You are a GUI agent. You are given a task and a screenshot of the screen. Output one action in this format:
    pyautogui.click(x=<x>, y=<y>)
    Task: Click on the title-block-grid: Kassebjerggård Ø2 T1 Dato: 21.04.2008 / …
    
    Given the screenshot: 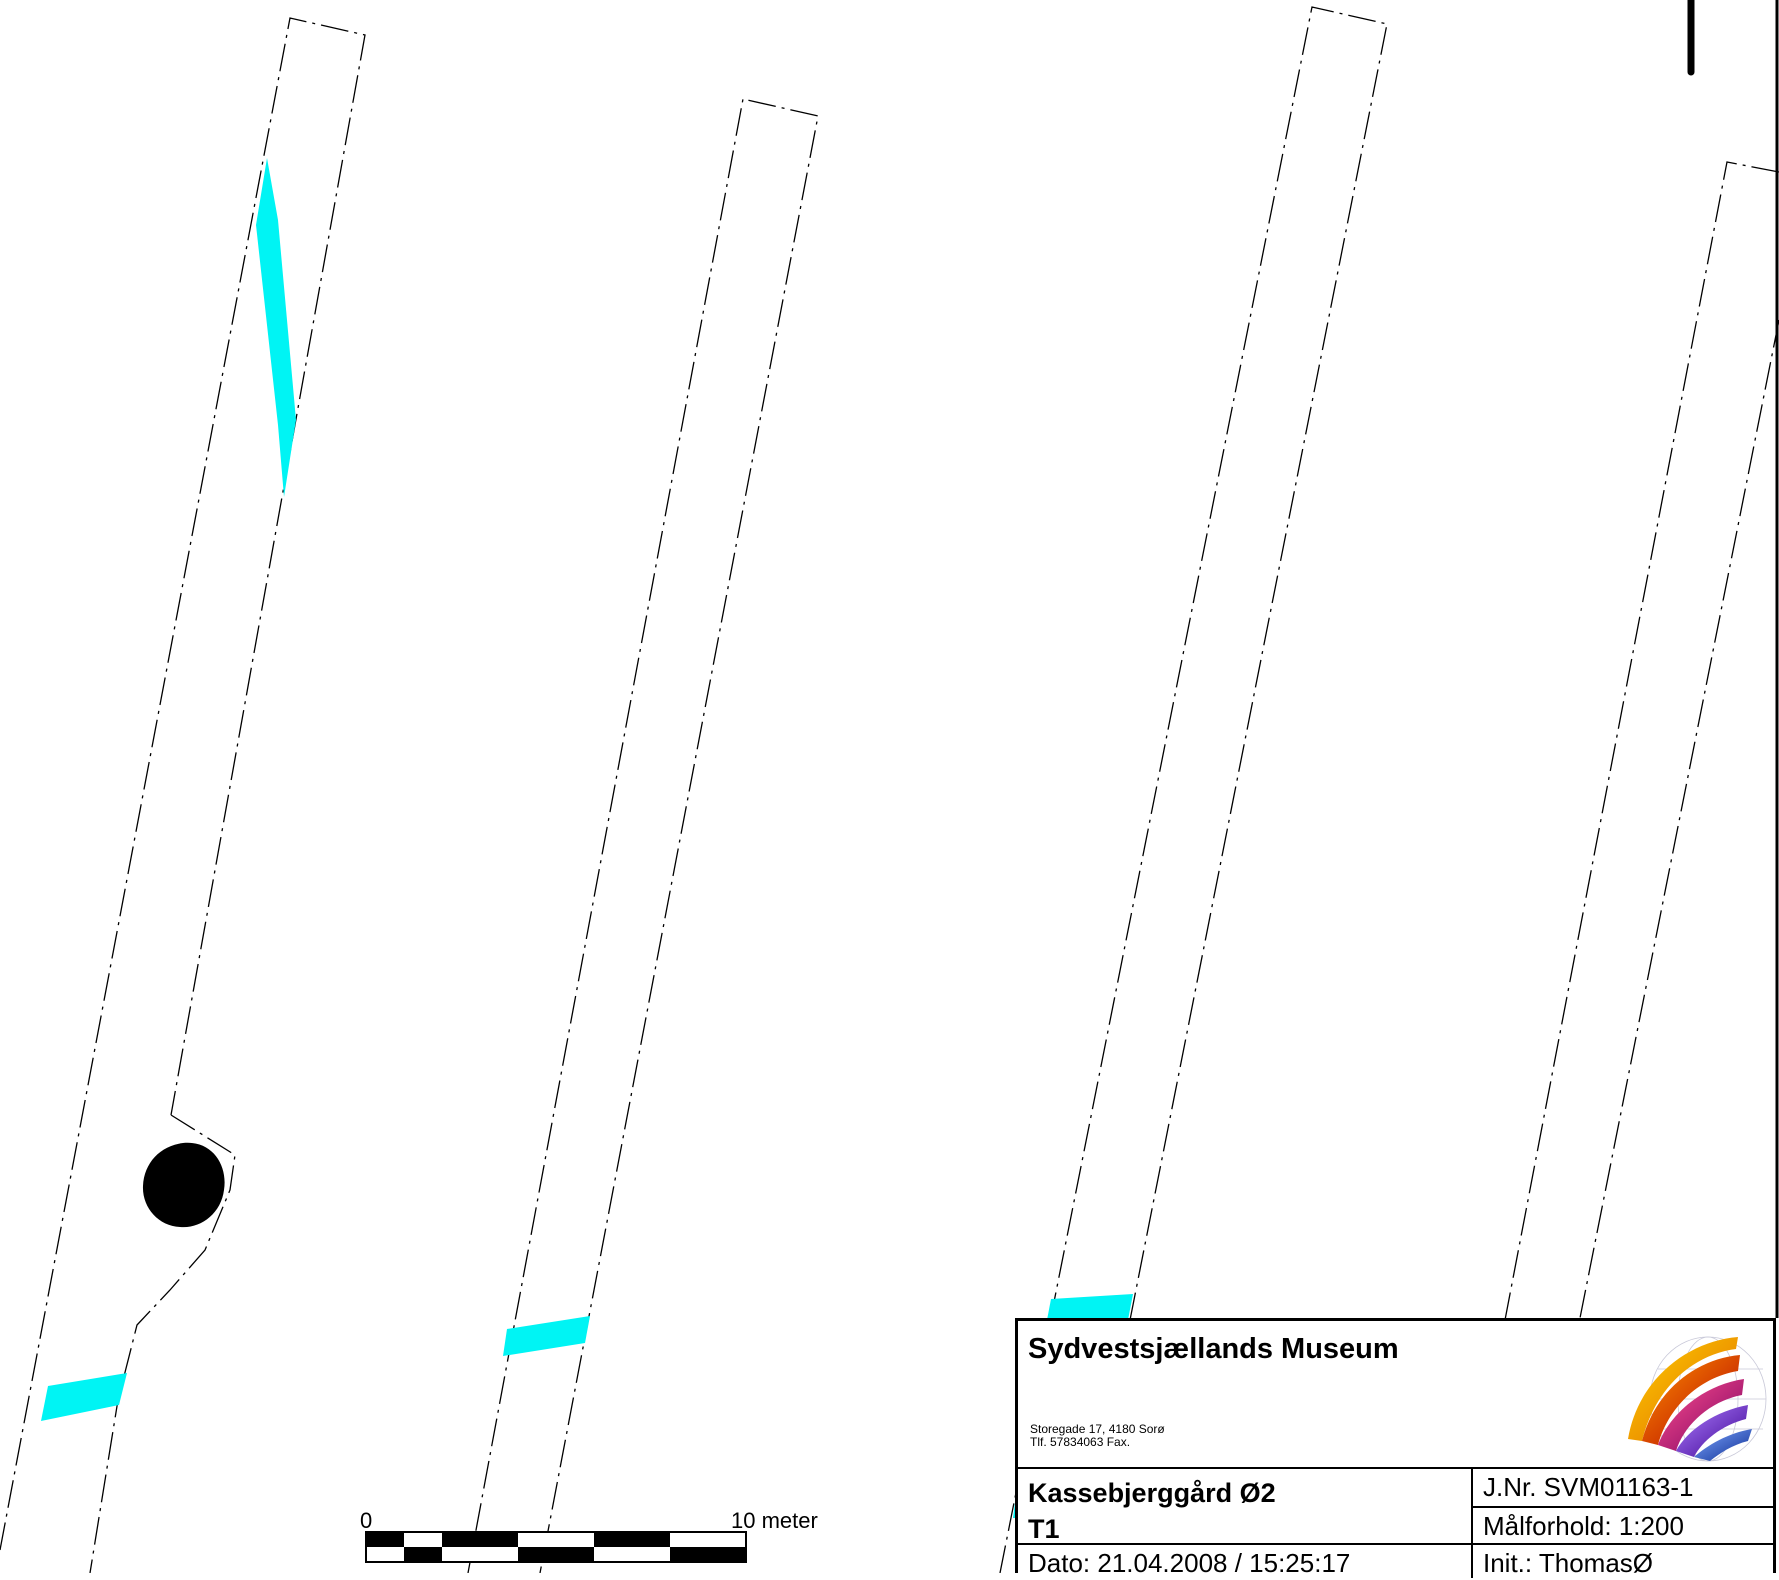 What is the action you would take?
    pyautogui.click(x=1397, y=1522)
    